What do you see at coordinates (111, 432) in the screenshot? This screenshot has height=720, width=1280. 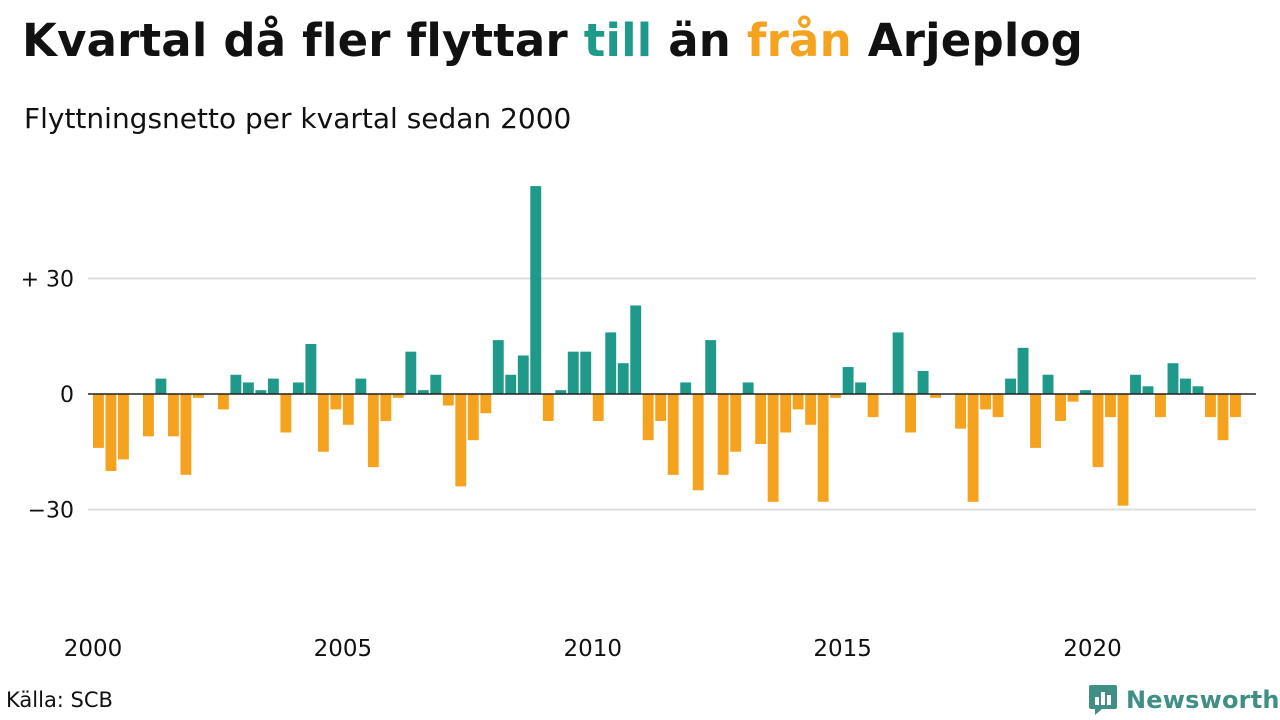 I see `bar: 2000 Q2: -20` at bounding box center [111, 432].